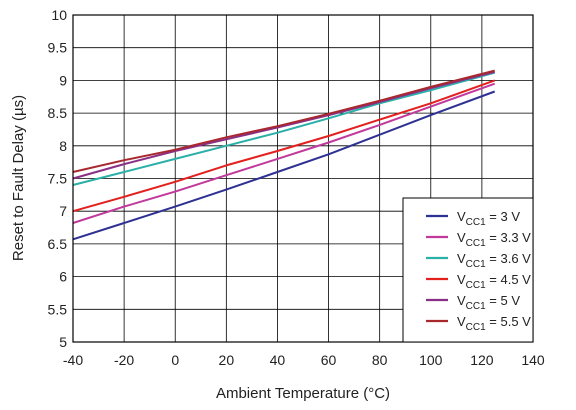 The height and width of the screenshot is (410, 576). What do you see at coordinates (508, 258) in the screenshot?
I see `legend-label-rest: = 3.6 V` at bounding box center [508, 258].